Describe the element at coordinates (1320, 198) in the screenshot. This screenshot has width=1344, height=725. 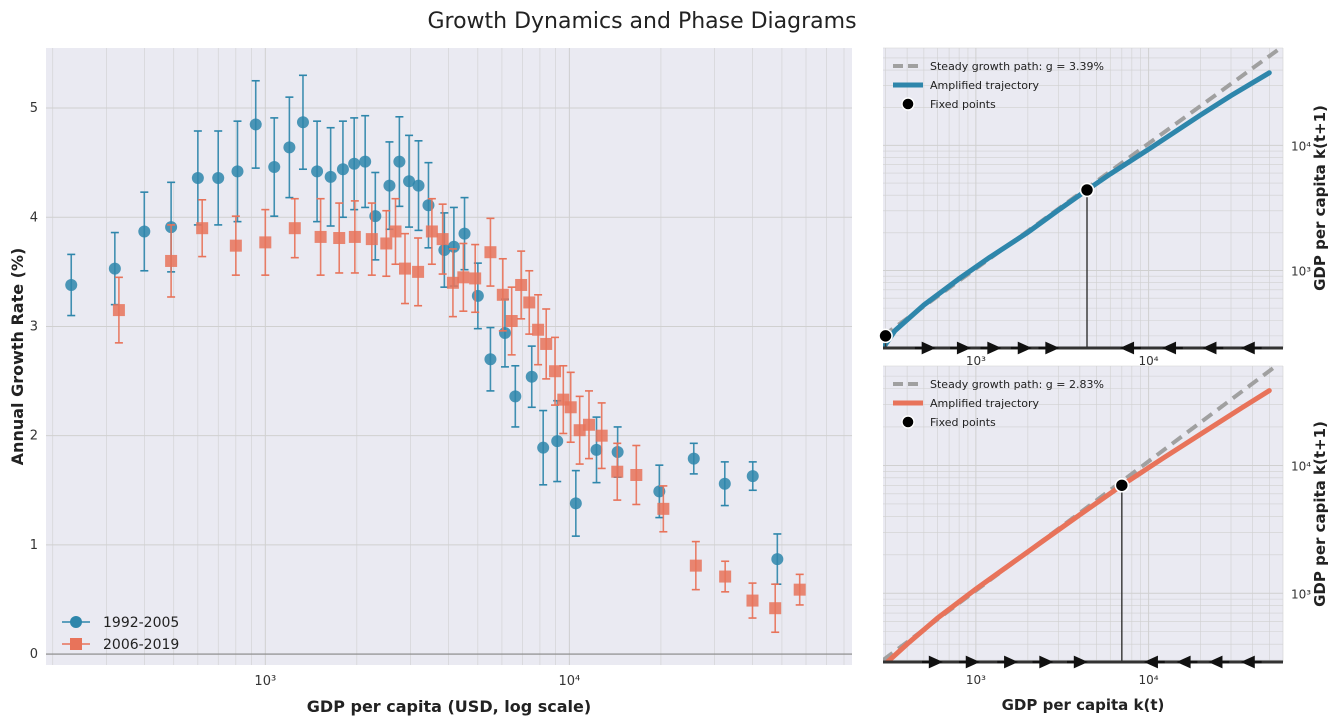
I see `y-axis-label: GDP per capita k(t+1)` at that location.